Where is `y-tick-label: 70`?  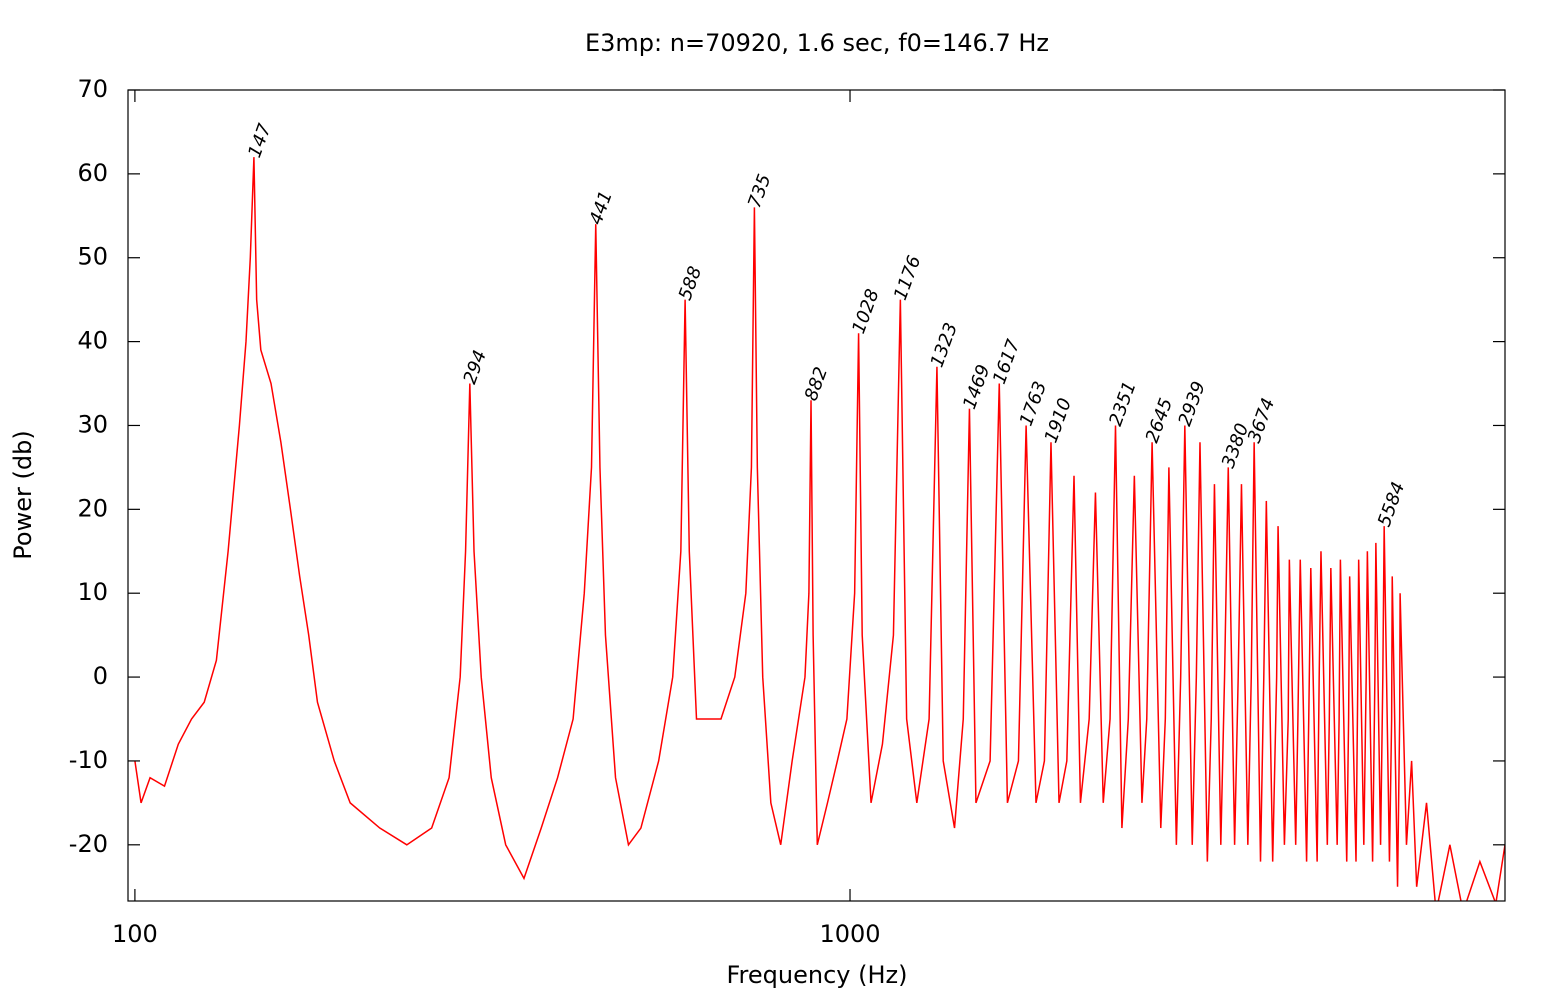
y-tick-label: 70 is located at coordinates (92, 89).